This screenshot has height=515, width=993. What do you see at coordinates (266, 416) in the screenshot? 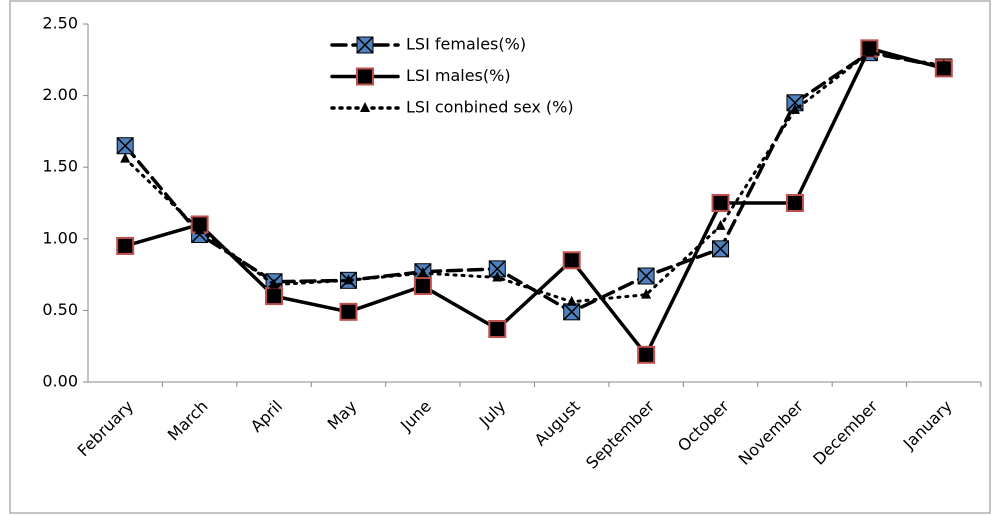
I see `x-tick-label: April` at bounding box center [266, 416].